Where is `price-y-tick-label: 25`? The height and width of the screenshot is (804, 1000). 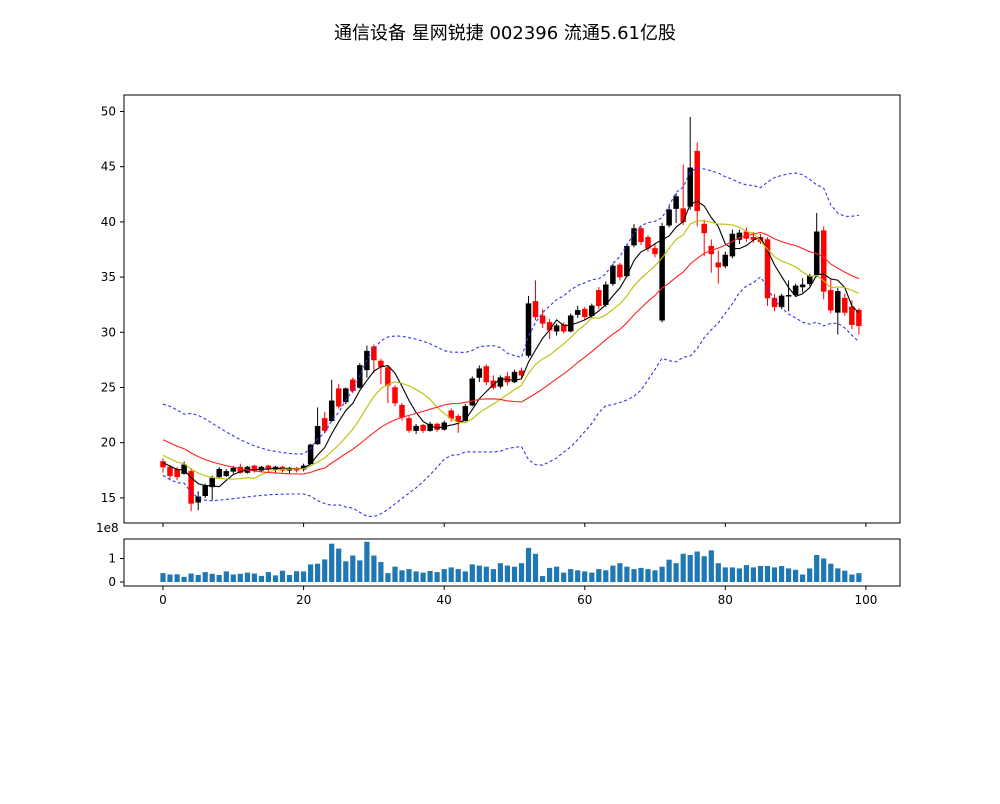 price-y-tick-label: 25 is located at coordinates (108, 388).